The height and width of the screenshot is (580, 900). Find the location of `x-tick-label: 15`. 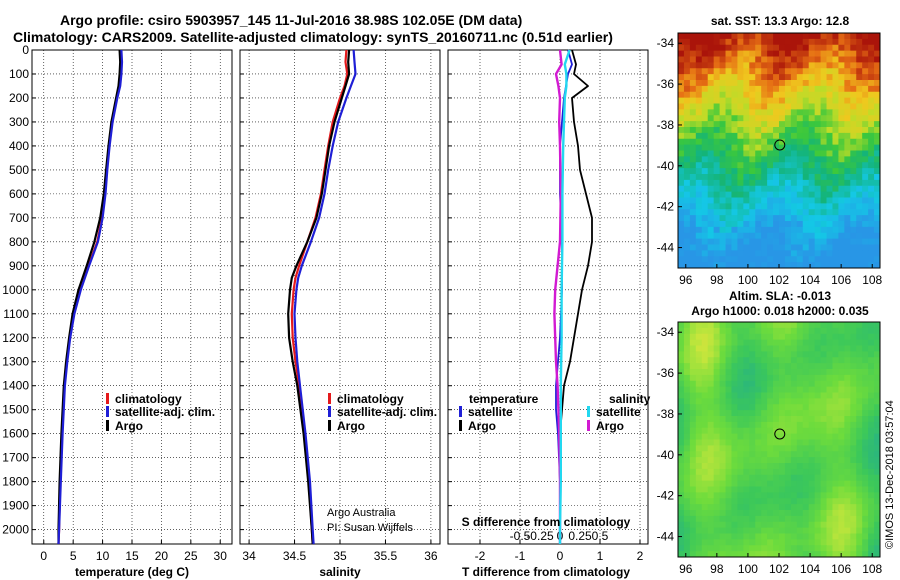

x-tick-label: 15 is located at coordinates (132, 556).